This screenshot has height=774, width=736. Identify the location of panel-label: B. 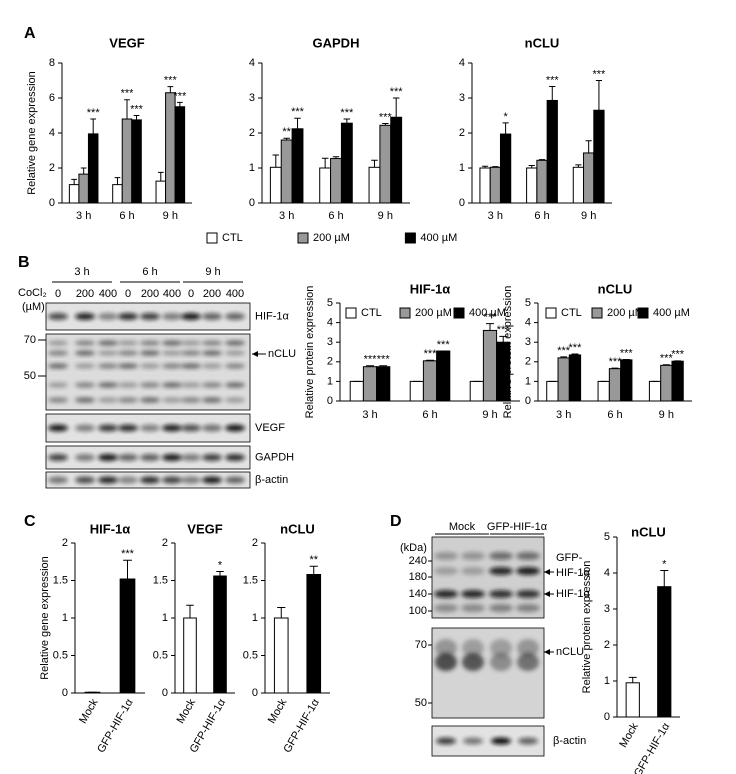
(24, 262).